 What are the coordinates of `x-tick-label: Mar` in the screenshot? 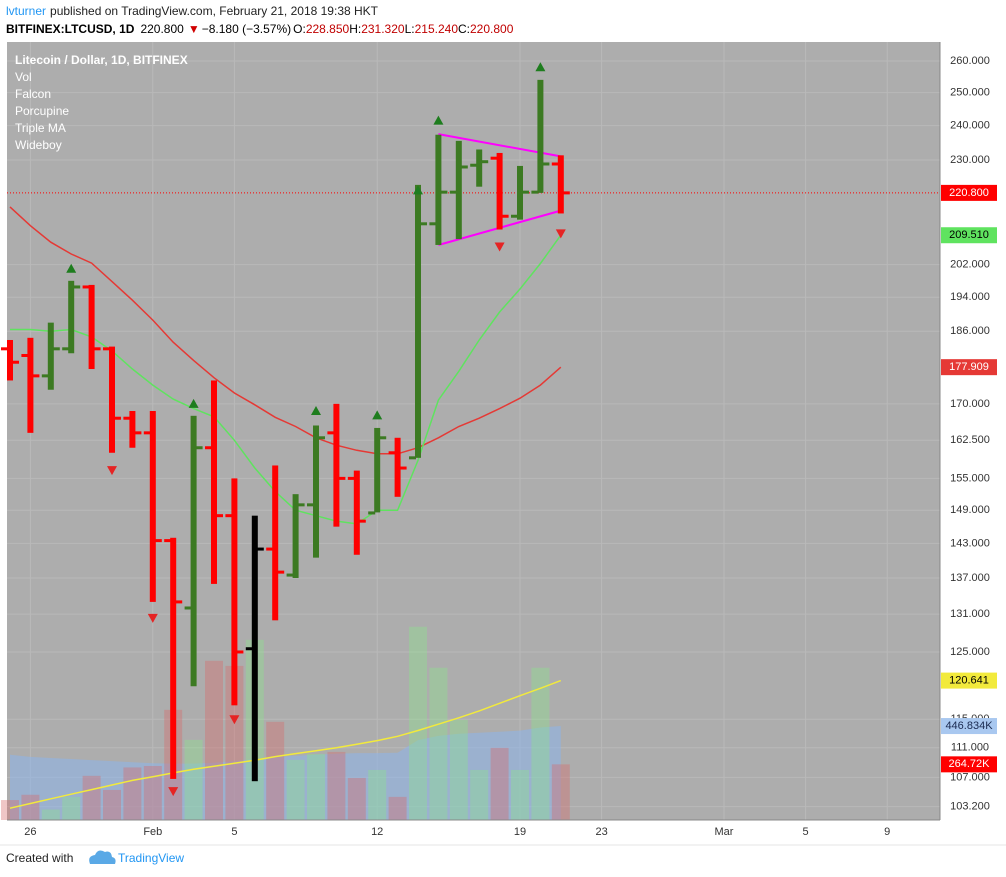 It's located at (724, 832).